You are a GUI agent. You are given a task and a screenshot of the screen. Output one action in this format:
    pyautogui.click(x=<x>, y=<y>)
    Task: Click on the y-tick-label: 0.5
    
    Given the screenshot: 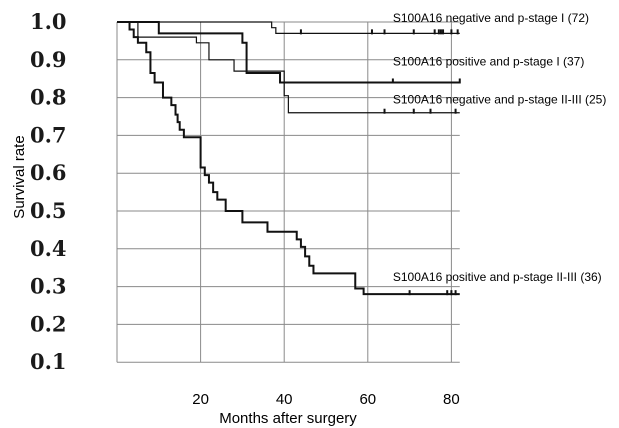 What is the action you would take?
    pyautogui.click(x=48, y=210)
    